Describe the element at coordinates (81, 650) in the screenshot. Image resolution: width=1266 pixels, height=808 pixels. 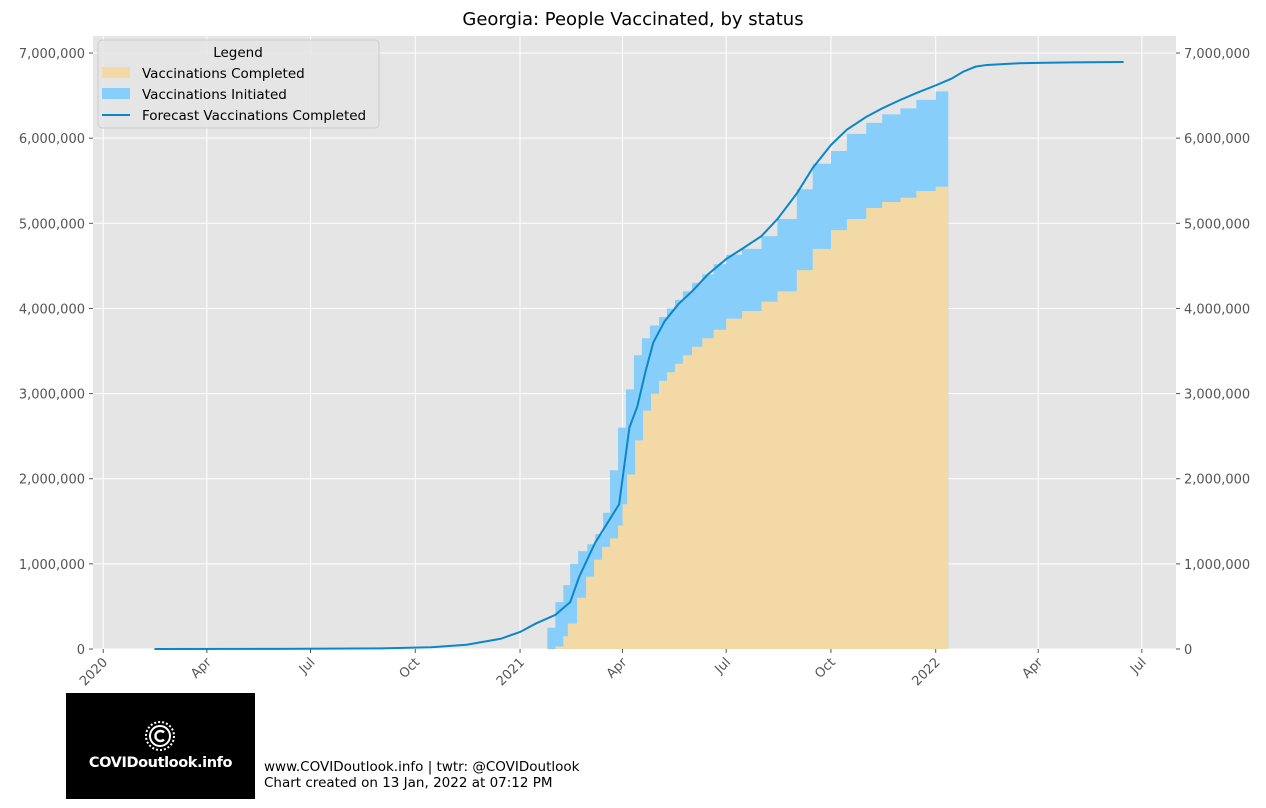
I see `y-tick-label-left: 0` at that location.